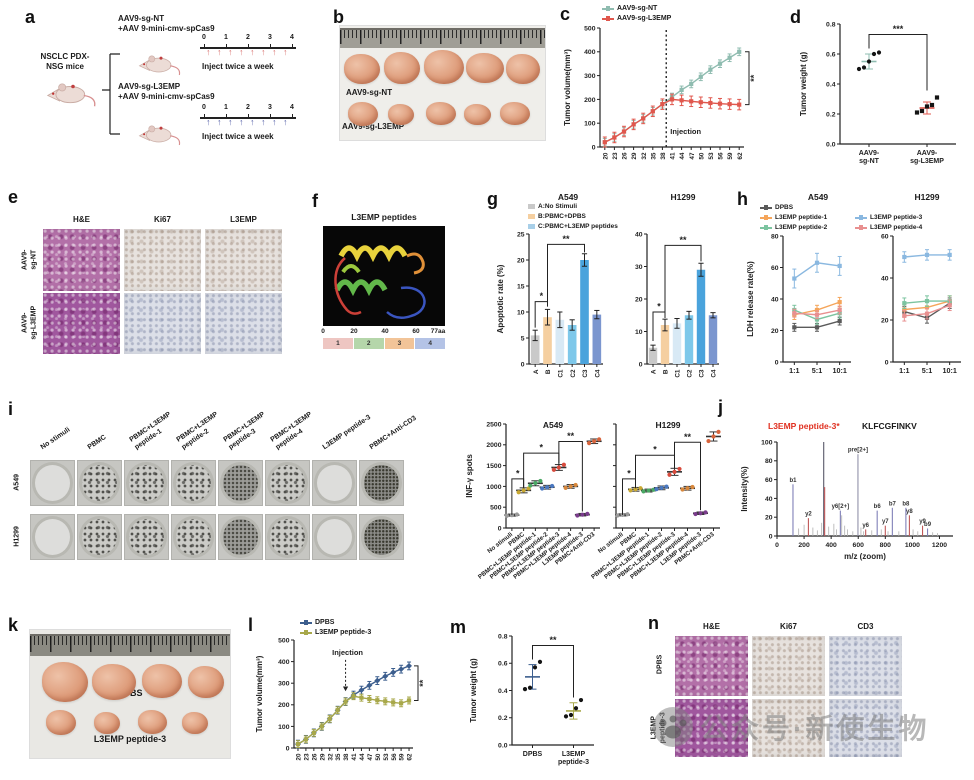 This screenshot has width=974, height=780. Describe the element at coordinates (338, 17) in the screenshot. I see `panel-label-b: b` at that location.